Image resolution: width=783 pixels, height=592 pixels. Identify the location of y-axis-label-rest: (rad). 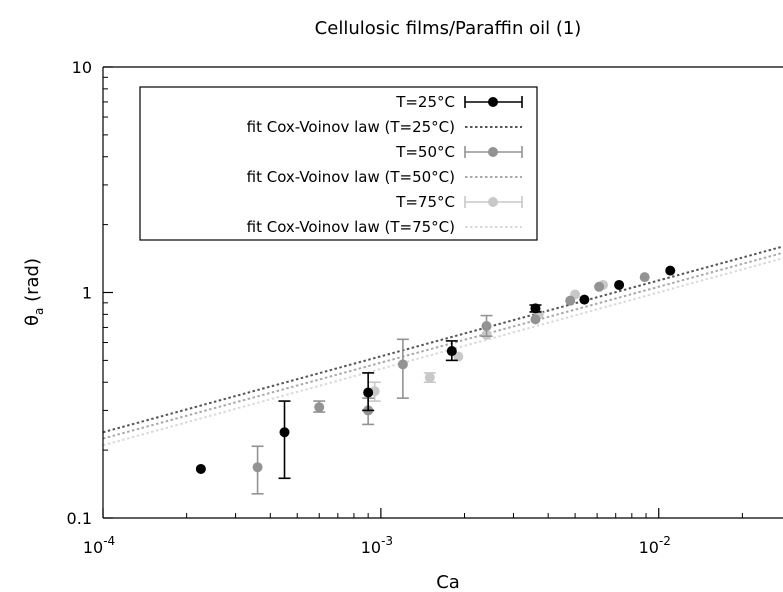
(32, 283).